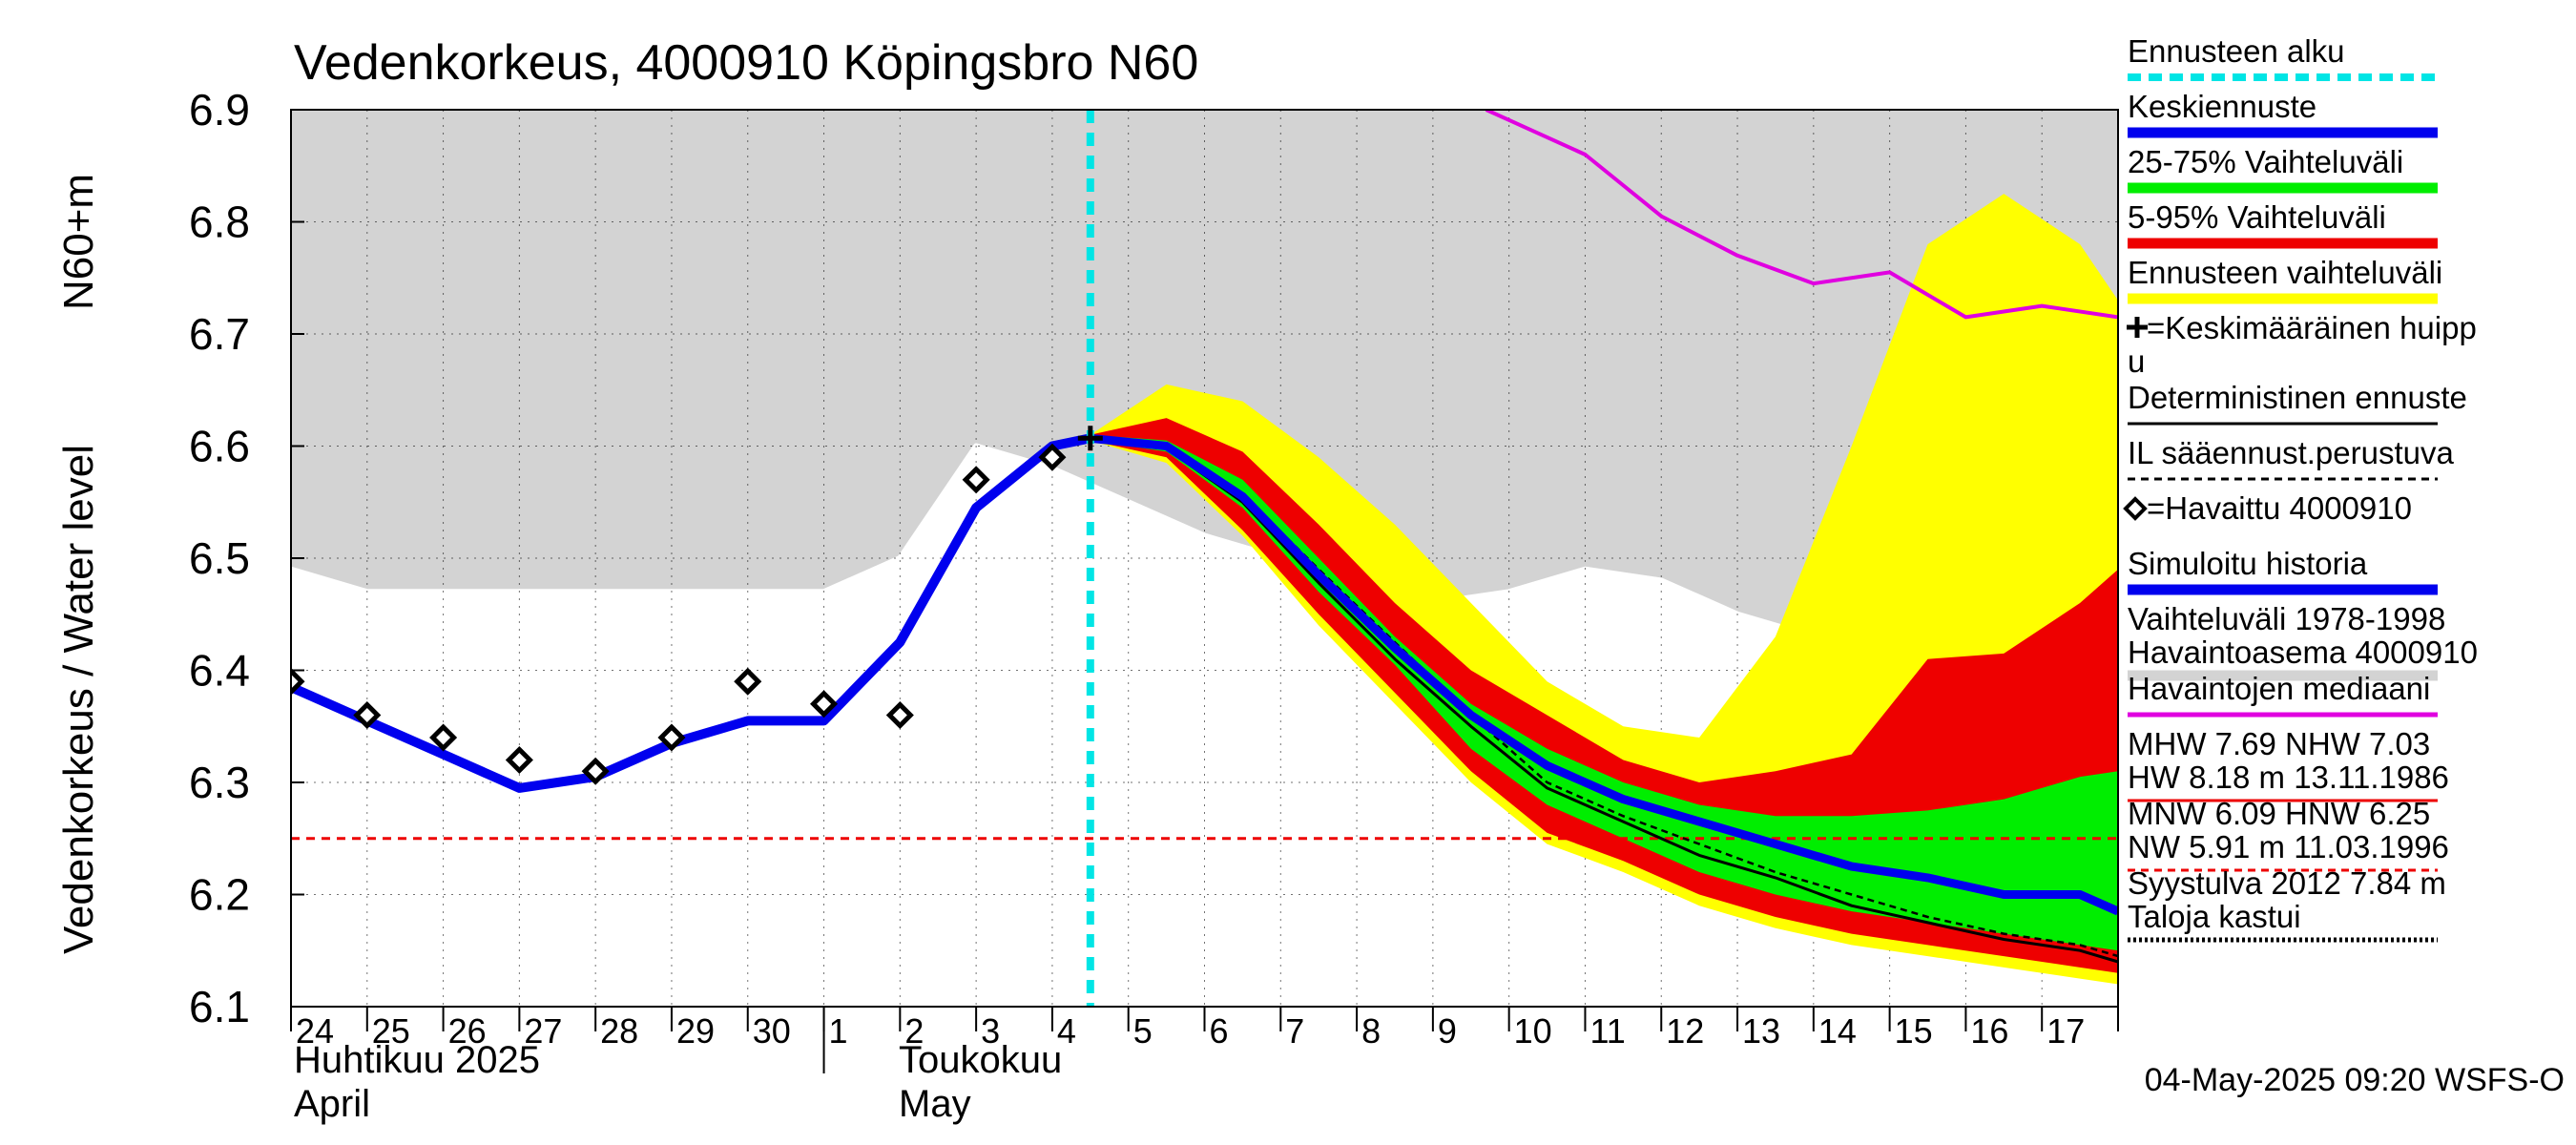  Describe the element at coordinates (619, 1031) in the screenshot. I see `x-tick-label: 28` at that location.